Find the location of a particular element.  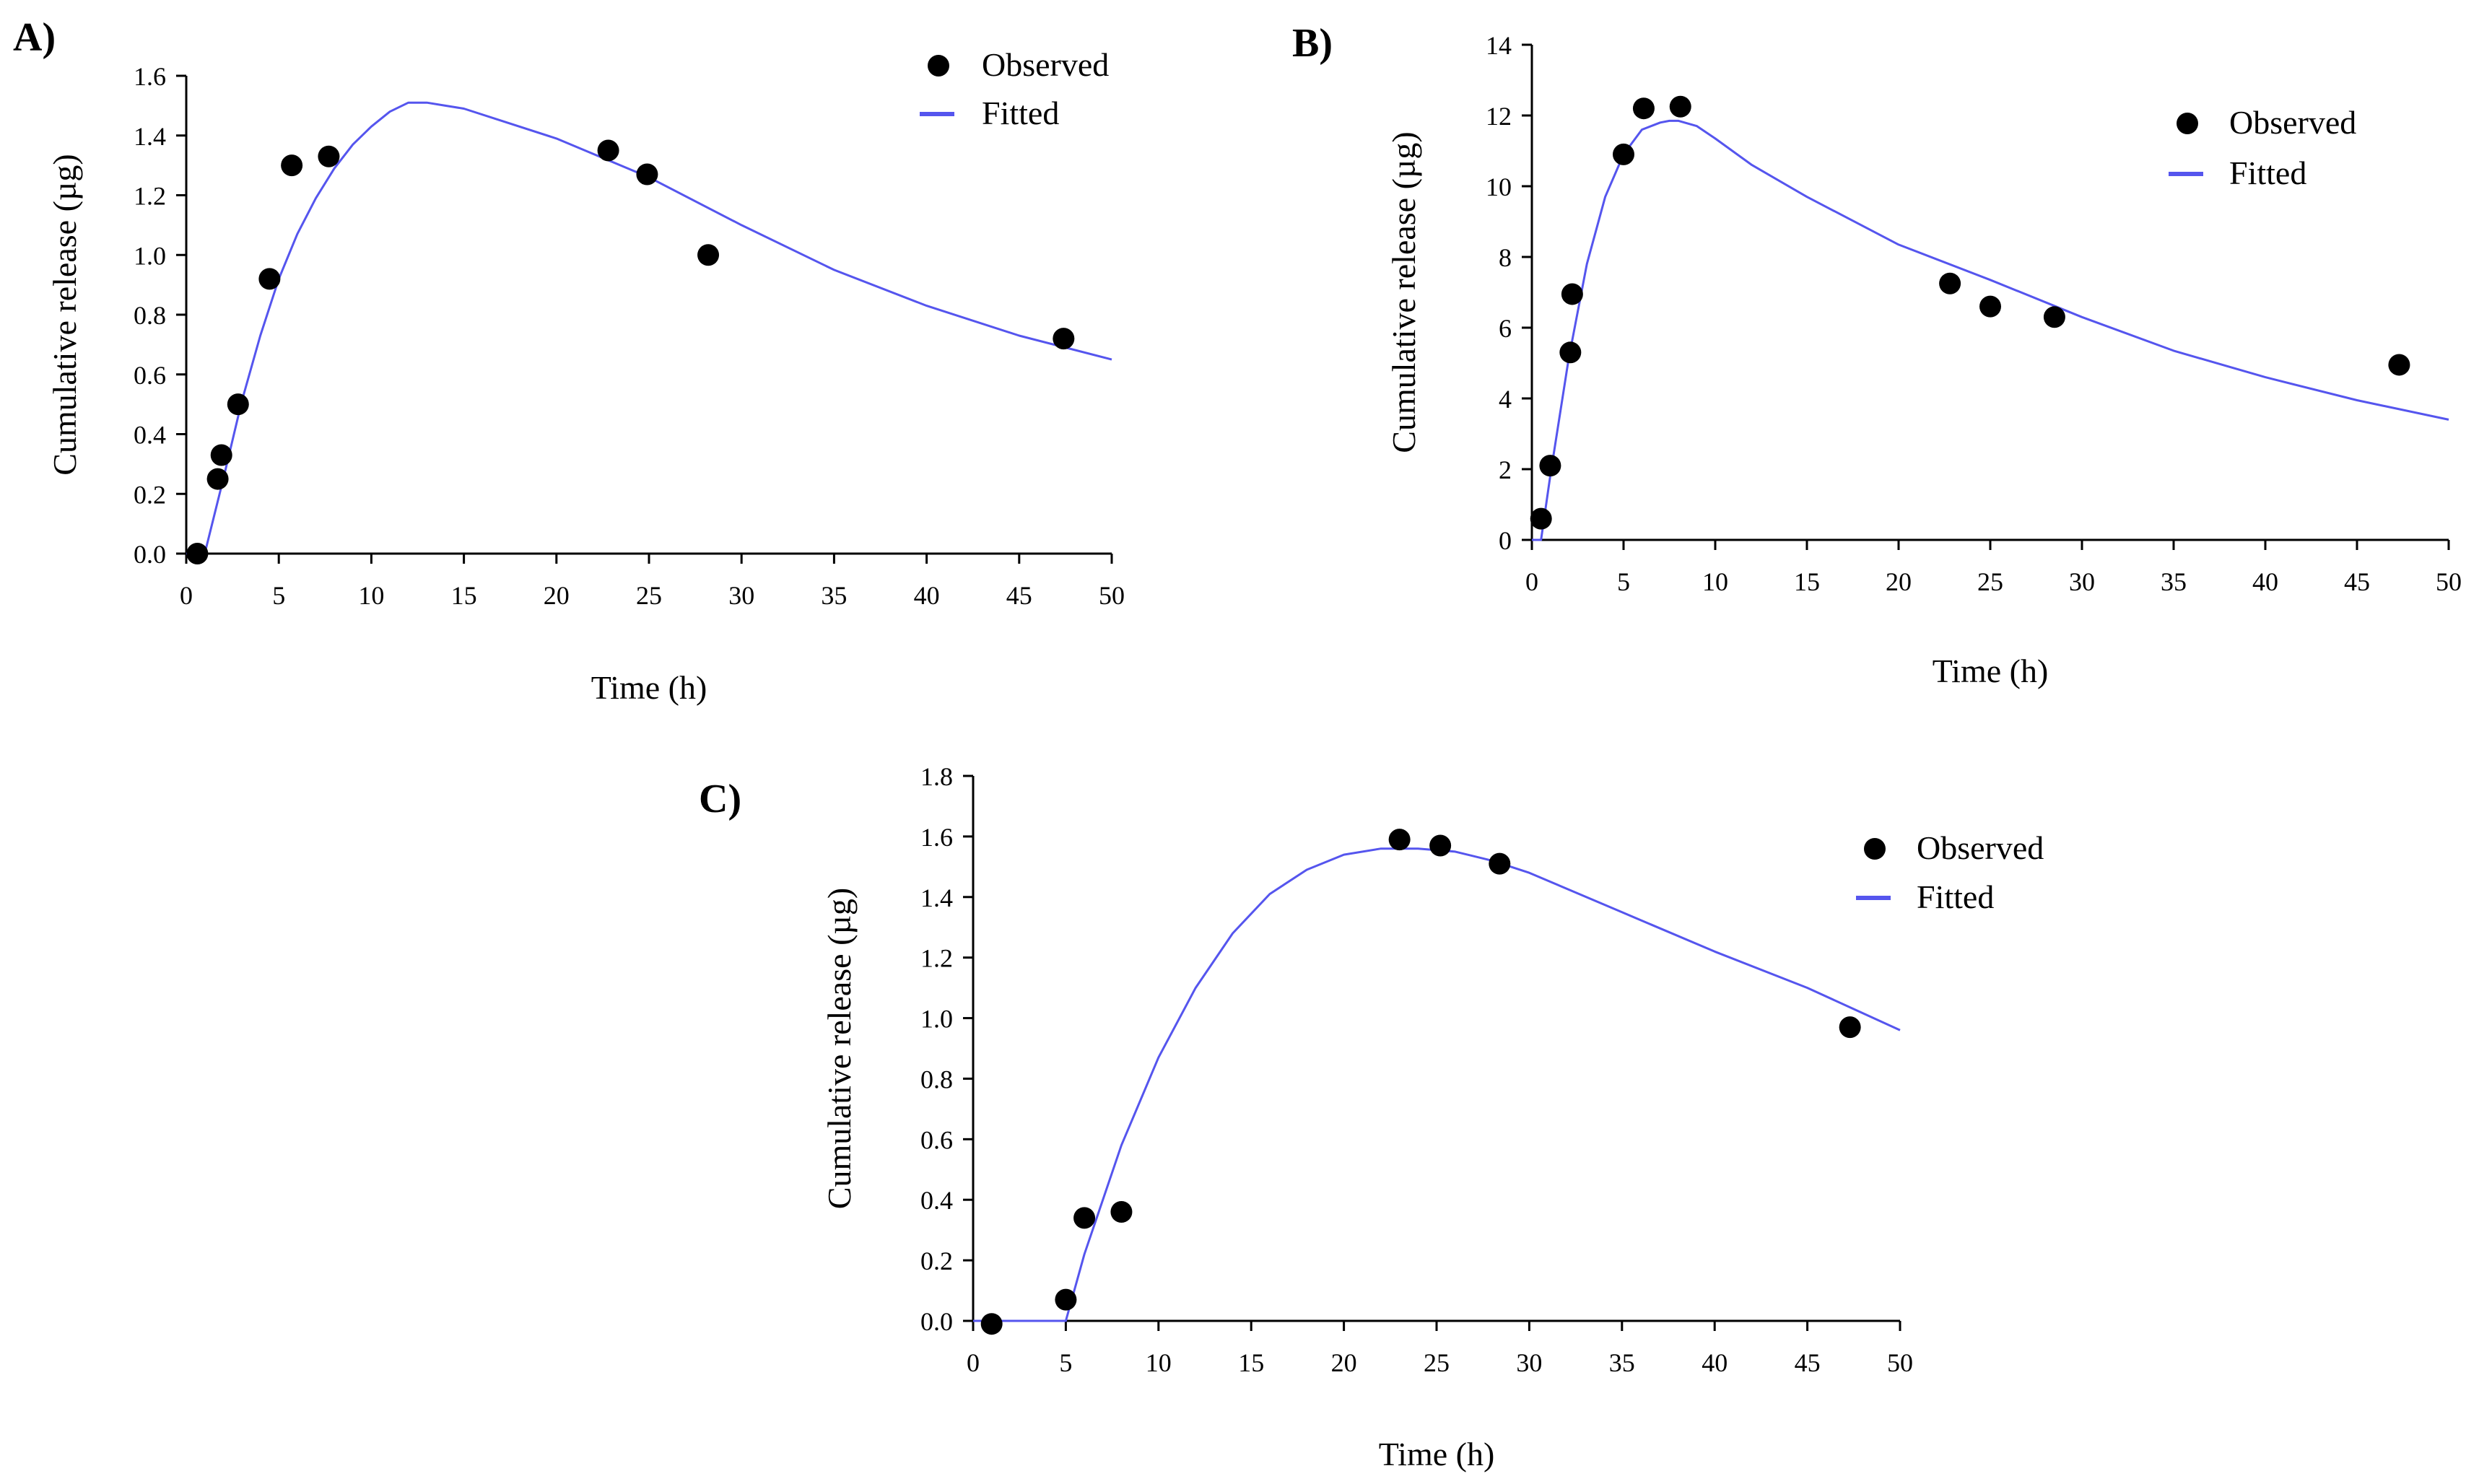

y-tick-label: 0.0 is located at coordinates (150, 554).